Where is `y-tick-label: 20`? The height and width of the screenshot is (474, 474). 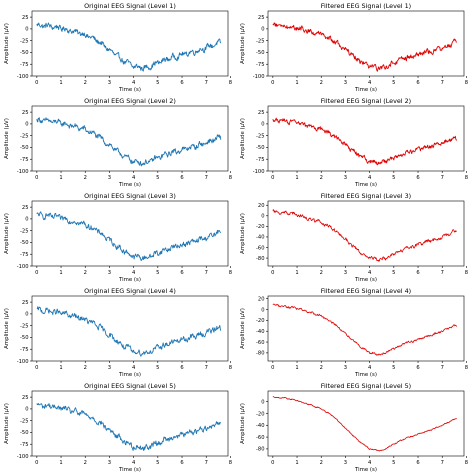
y-tick-label: 20 is located at coordinates (261, 206).